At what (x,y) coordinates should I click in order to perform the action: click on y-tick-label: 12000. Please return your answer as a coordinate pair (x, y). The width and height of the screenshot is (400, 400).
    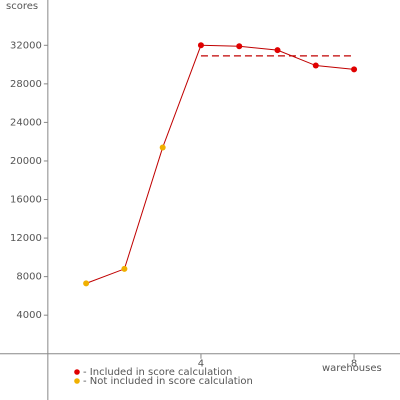
    Looking at the image, I should click on (26, 238).